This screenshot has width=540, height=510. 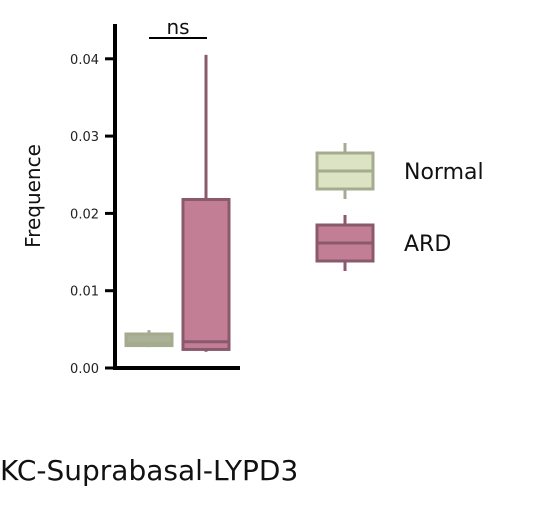 I want to click on box-normal, so click(x=149, y=339).